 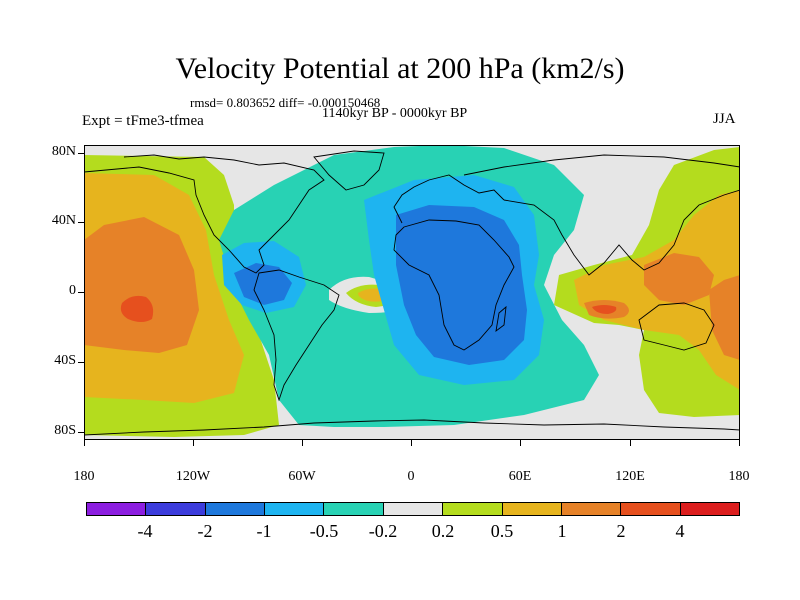 What do you see at coordinates (65, 360) in the screenshot?
I see `lat-label-40s: 40S` at bounding box center [65, 360].